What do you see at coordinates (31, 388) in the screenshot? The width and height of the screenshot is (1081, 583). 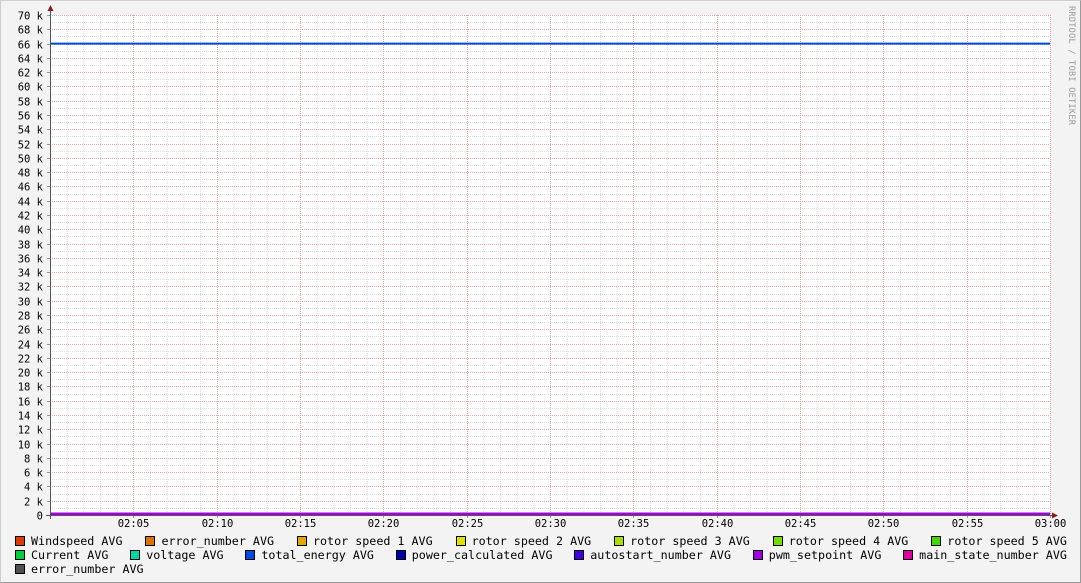 I see `y-tick-label: 18 k` at bounding box center [31, 388].